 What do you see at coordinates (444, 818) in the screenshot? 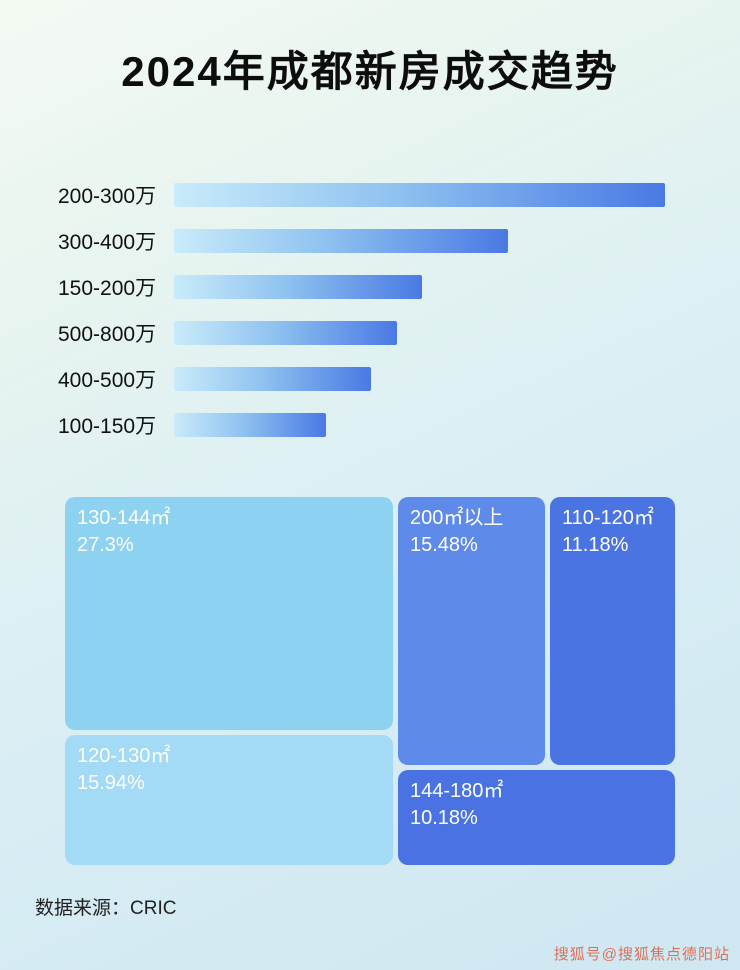
I see `treemap-block-value: 10.18%` at bounding box center [444, 818].